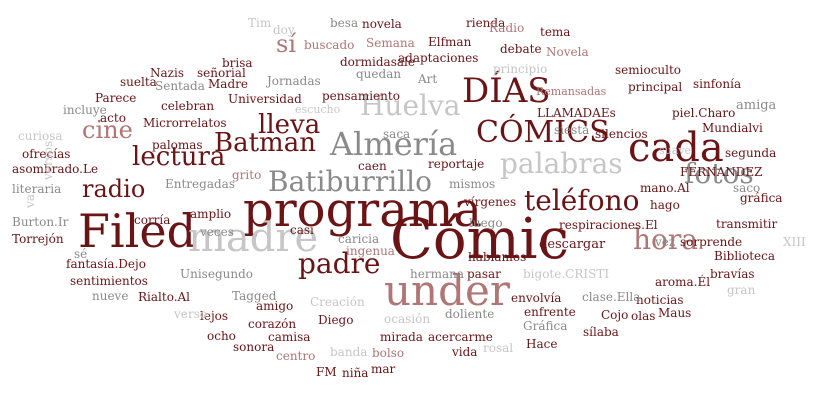  What do you see at coordinates (438, 58) in the screenshot?
I see `cloud-word: adaptaciones` at bounding box center [438, 58].